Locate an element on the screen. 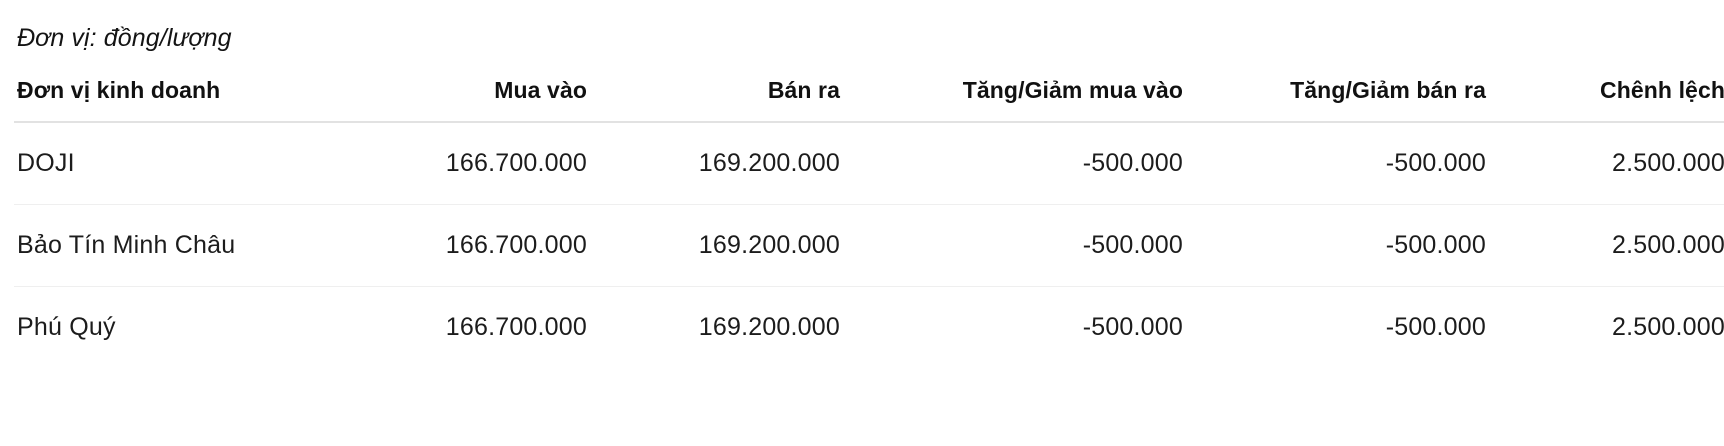 The height and width of the screenshot is (446, 1724). column-header-change-buy-price: Tăng/Giảm mua vào is located at coordinates (1072, 90).